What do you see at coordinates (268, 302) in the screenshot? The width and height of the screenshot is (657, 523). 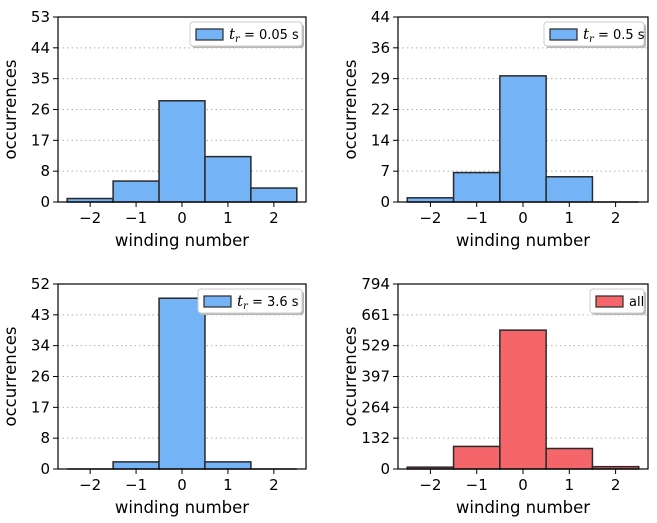 I see `legend-label: tr = 3.6 s` at bounding box center [268, 302].